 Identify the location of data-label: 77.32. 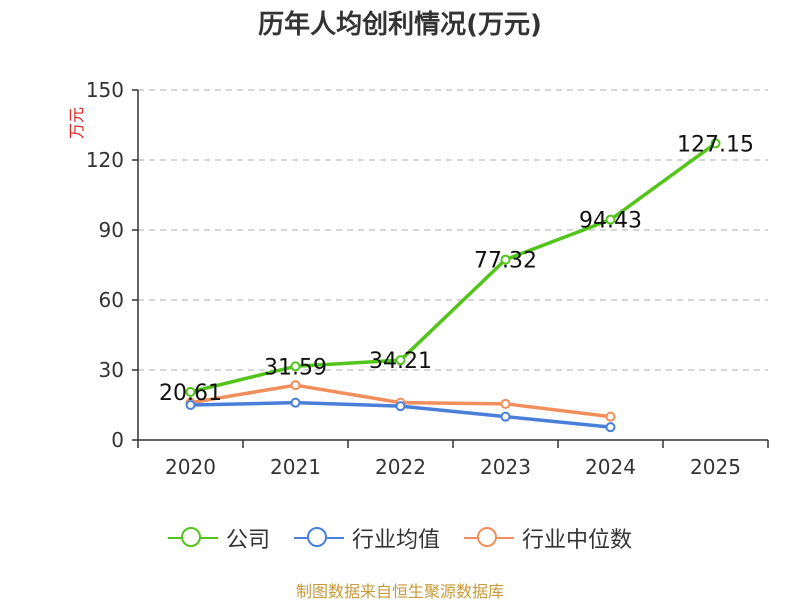
(505, 261).